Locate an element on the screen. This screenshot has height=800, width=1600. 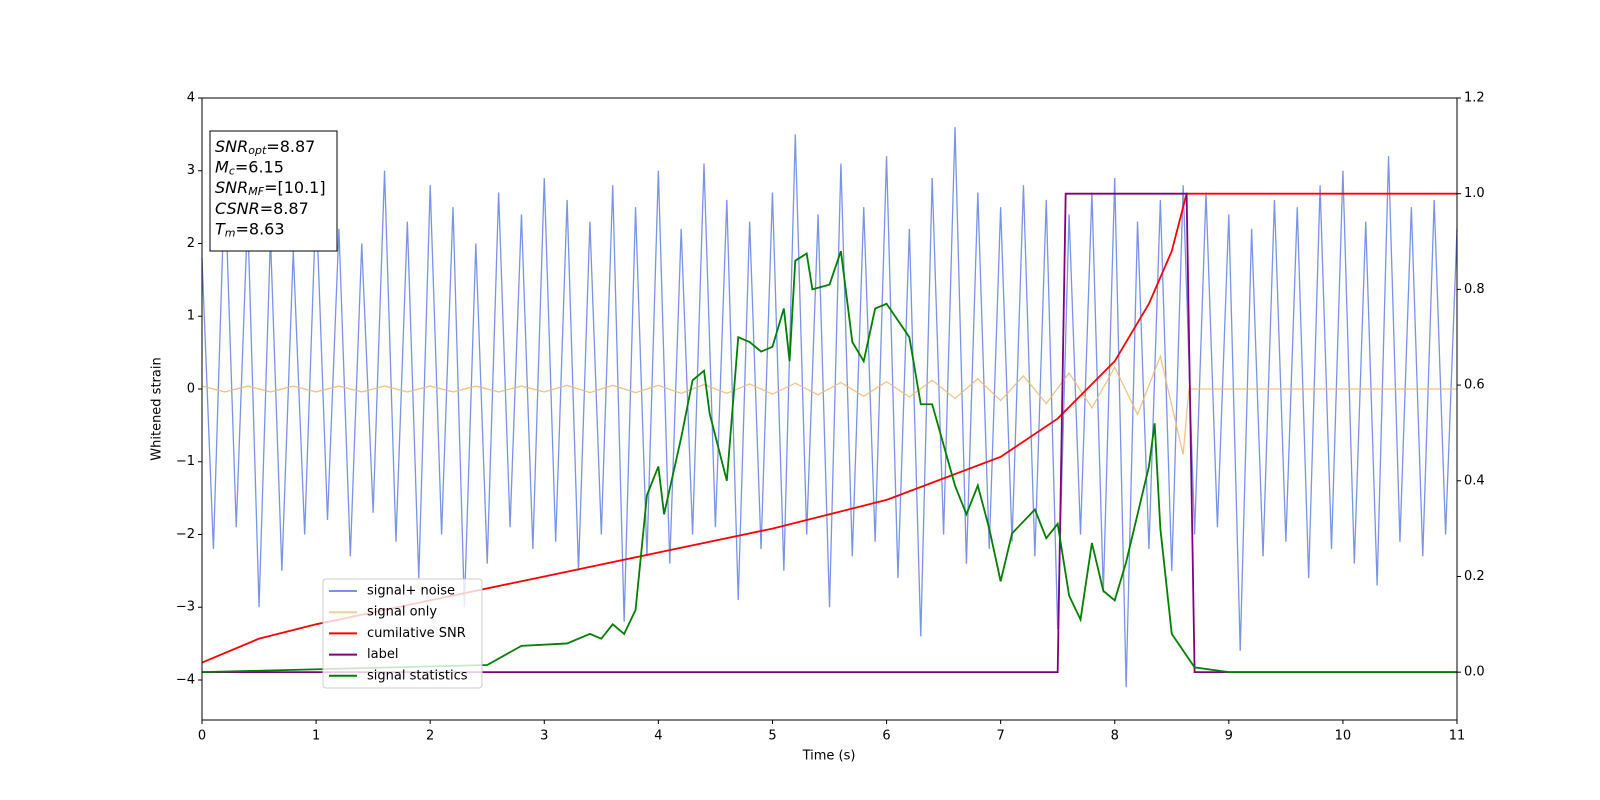
annotation: CSNR=8.87 is located at coordinates (262, 207).